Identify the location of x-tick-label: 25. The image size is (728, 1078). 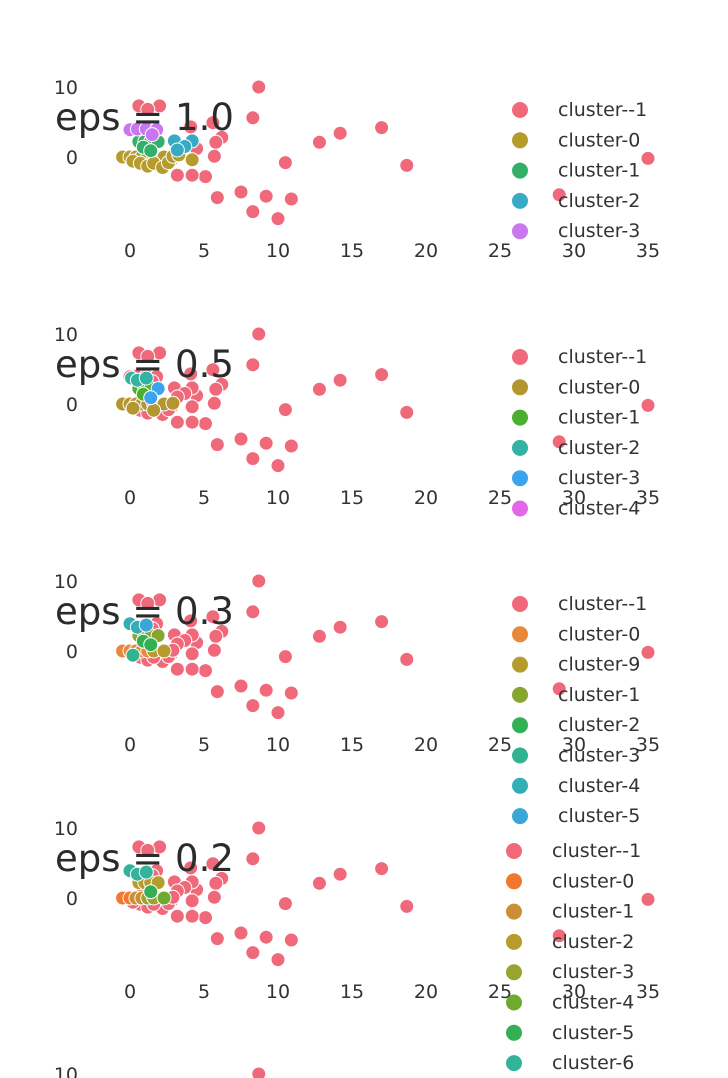
(500, 251).